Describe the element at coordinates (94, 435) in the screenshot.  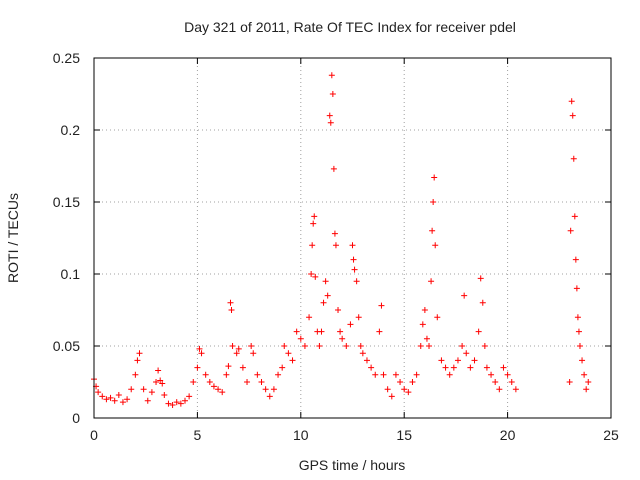
I see `x-tick-label: 0` at that location.